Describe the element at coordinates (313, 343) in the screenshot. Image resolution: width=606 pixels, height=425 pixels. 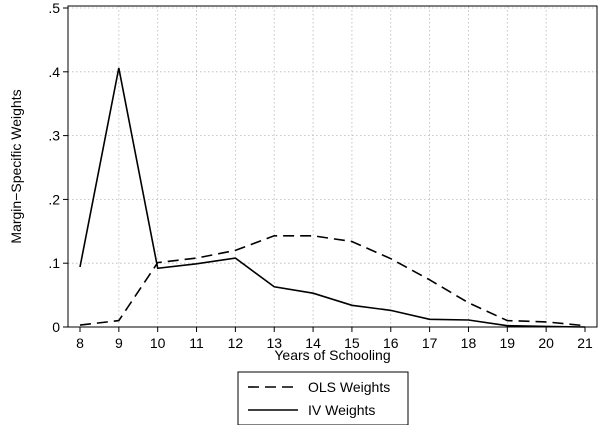
I see `x-tick-label: 14` at that location.